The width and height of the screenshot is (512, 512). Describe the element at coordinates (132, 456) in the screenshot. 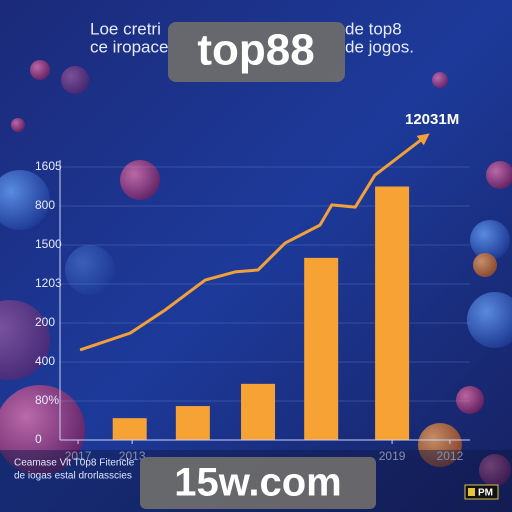

I see `x-tick-label: 2013` at that location.